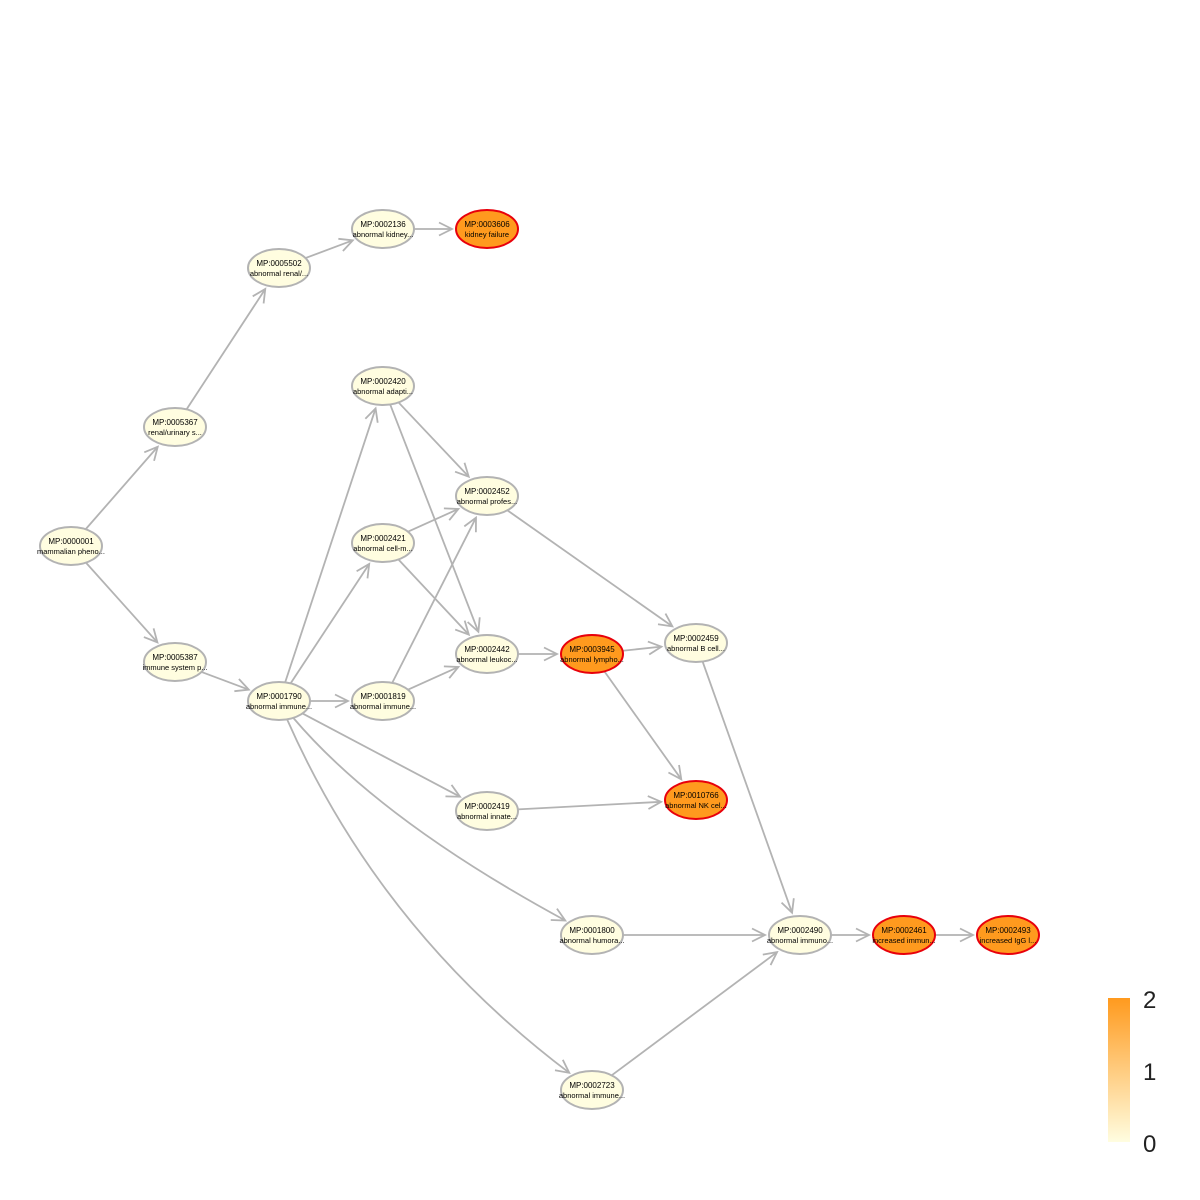 This screenshot has height=1200, width=1200. Describe the element at coordinates (175, 657) in the screenshot. I see `node-id-text: MP:0005387` at that location.